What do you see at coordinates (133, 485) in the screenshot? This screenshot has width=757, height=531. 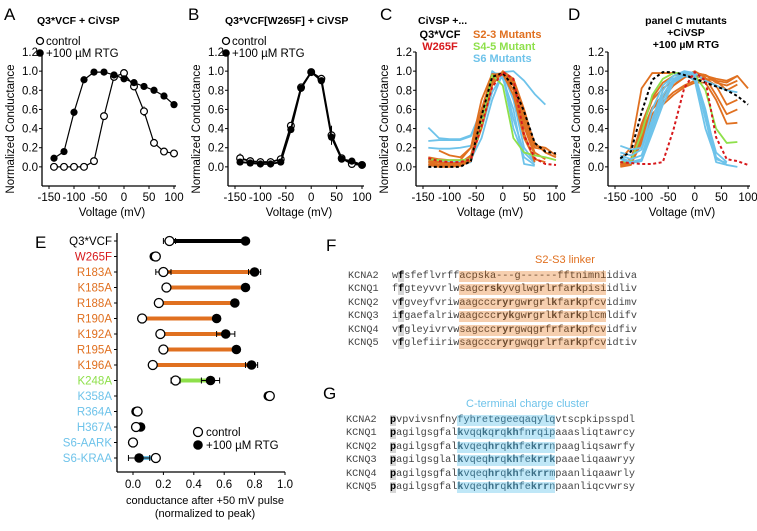 I see `x-tick-label-e: 0.0` at bounding box center [133, 485].